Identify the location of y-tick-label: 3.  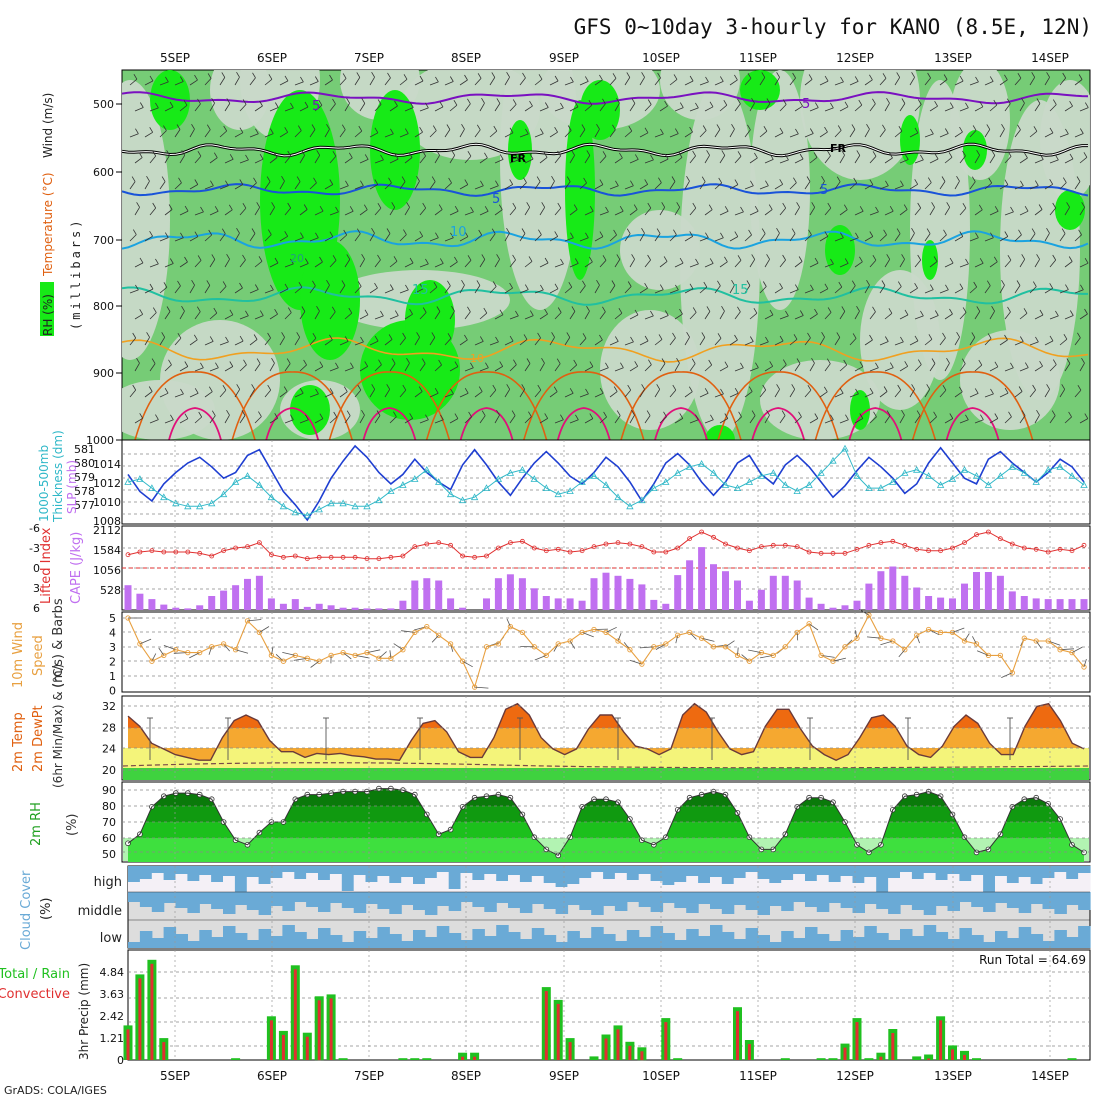
(112, 647).